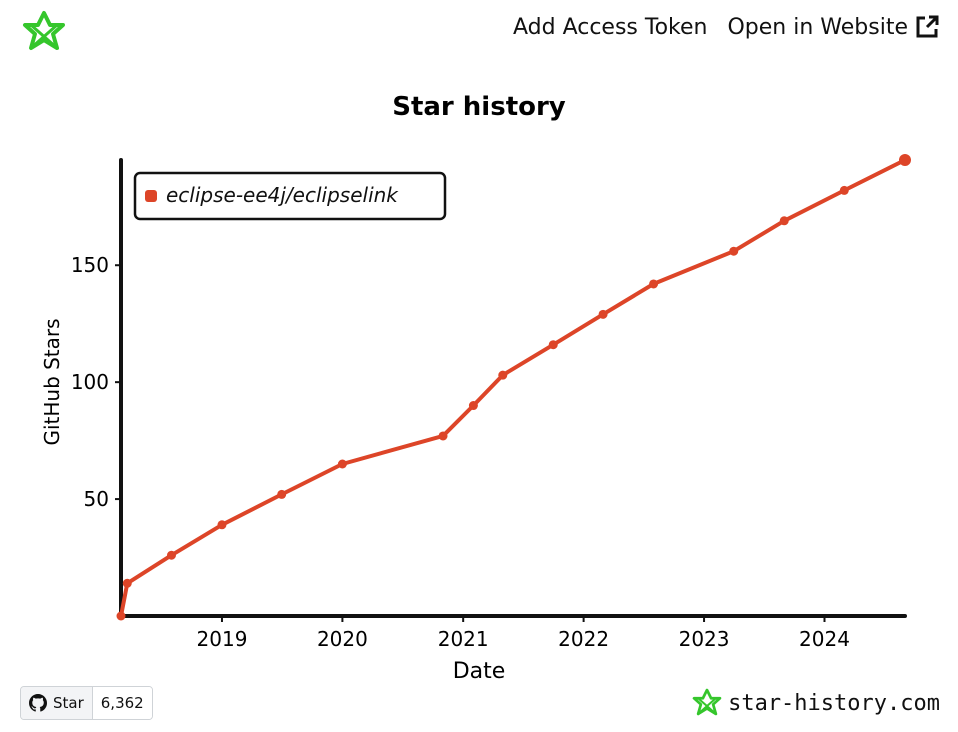 This screenshot has width=958, height=732. I want to click on github-star-widget: Star 6,362, so click(86, 703).